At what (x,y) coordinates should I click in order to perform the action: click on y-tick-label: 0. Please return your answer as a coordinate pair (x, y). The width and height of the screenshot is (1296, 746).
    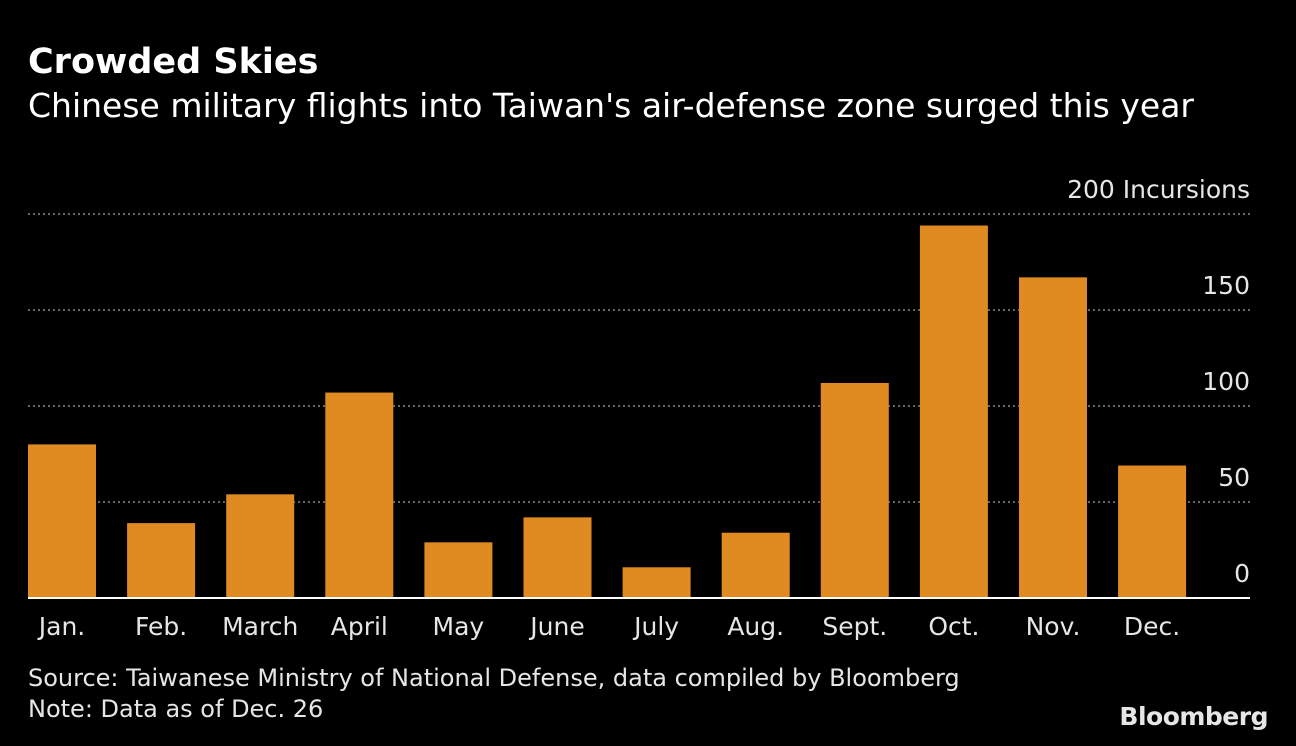
    Looking at the image, I should click on (1242, 573).